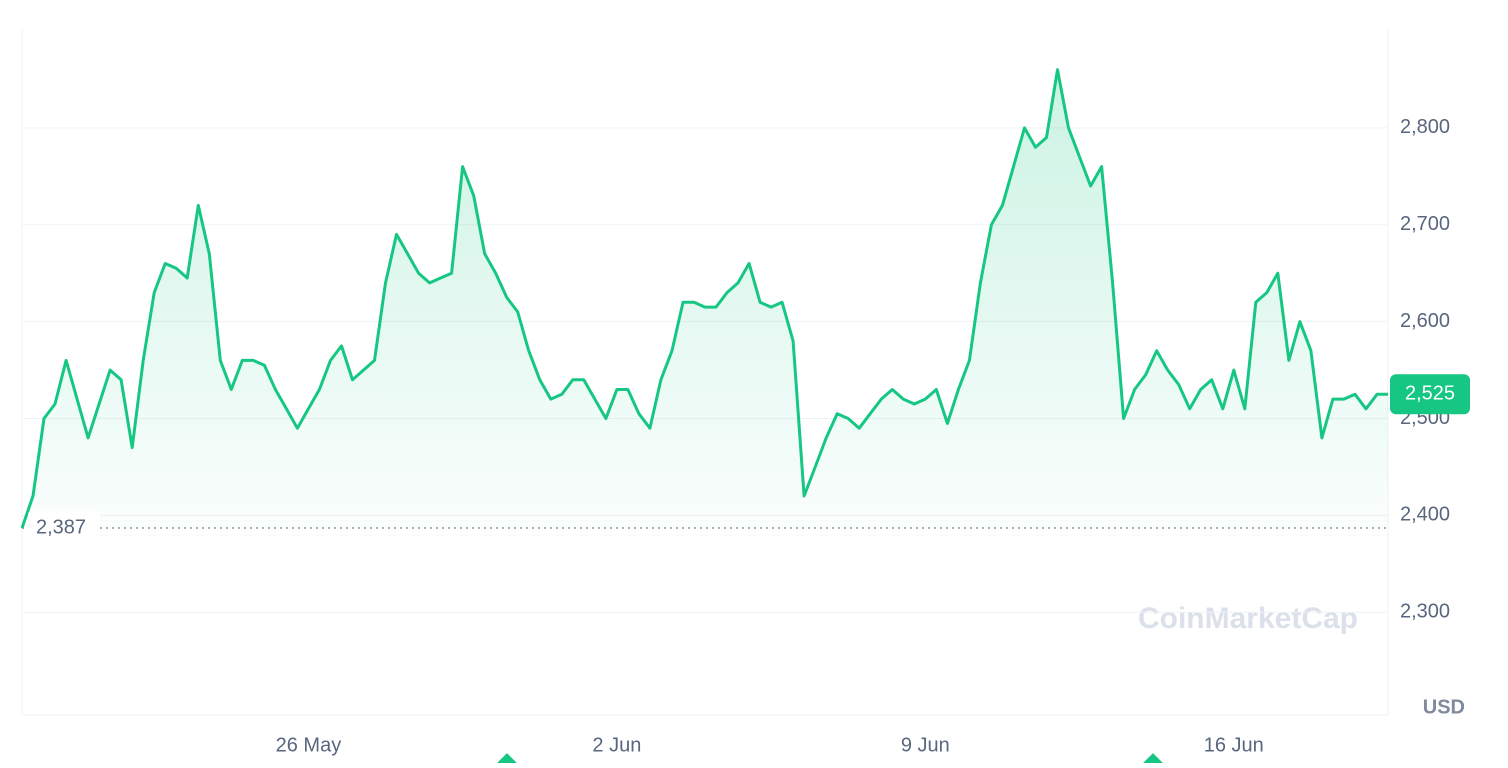 This screenshot has height=768, width=1508. I want to click on watermark: CoinMarketCap, so click(1248, 618).